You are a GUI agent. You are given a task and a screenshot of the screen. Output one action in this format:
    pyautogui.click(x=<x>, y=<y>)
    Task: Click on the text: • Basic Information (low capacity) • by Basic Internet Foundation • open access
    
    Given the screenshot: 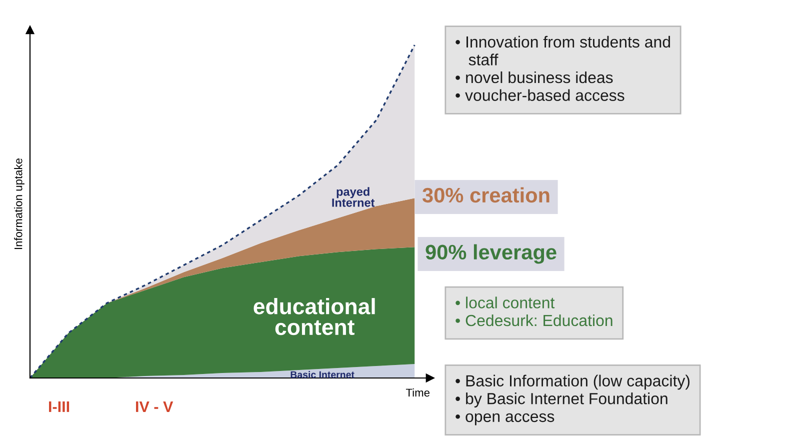 What is the action you would take?
    pyautogui.click(x=573, y=400)
    